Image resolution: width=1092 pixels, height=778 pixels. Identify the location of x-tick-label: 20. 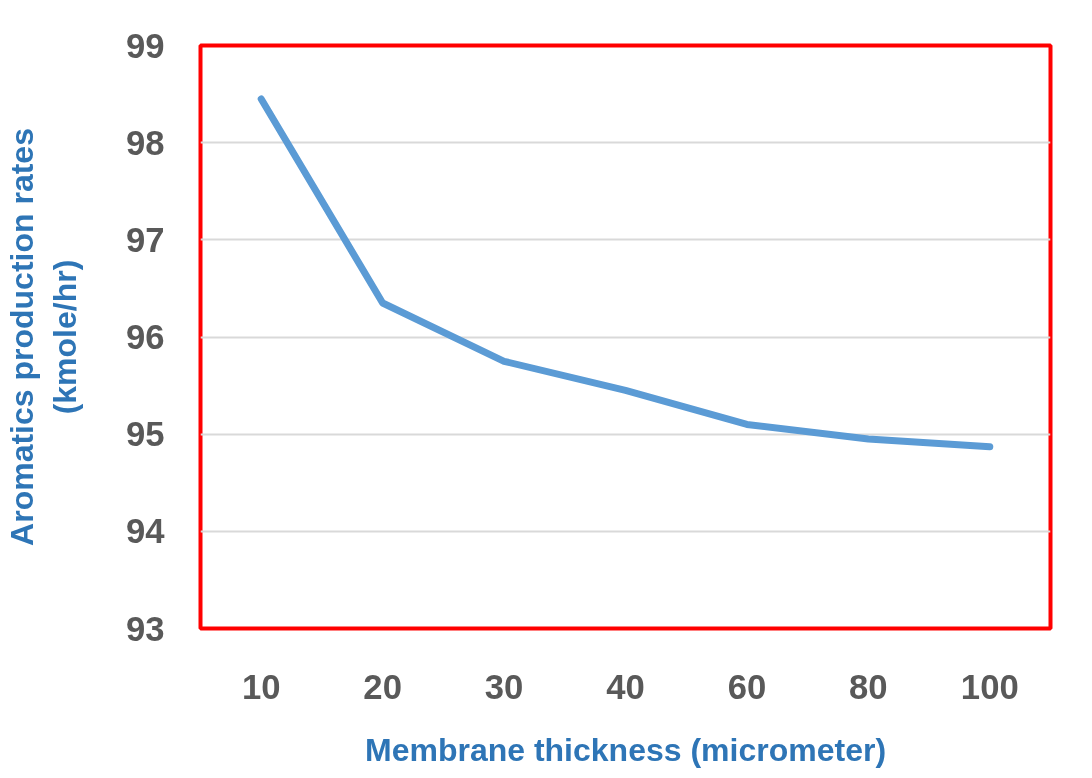
(382, 686).